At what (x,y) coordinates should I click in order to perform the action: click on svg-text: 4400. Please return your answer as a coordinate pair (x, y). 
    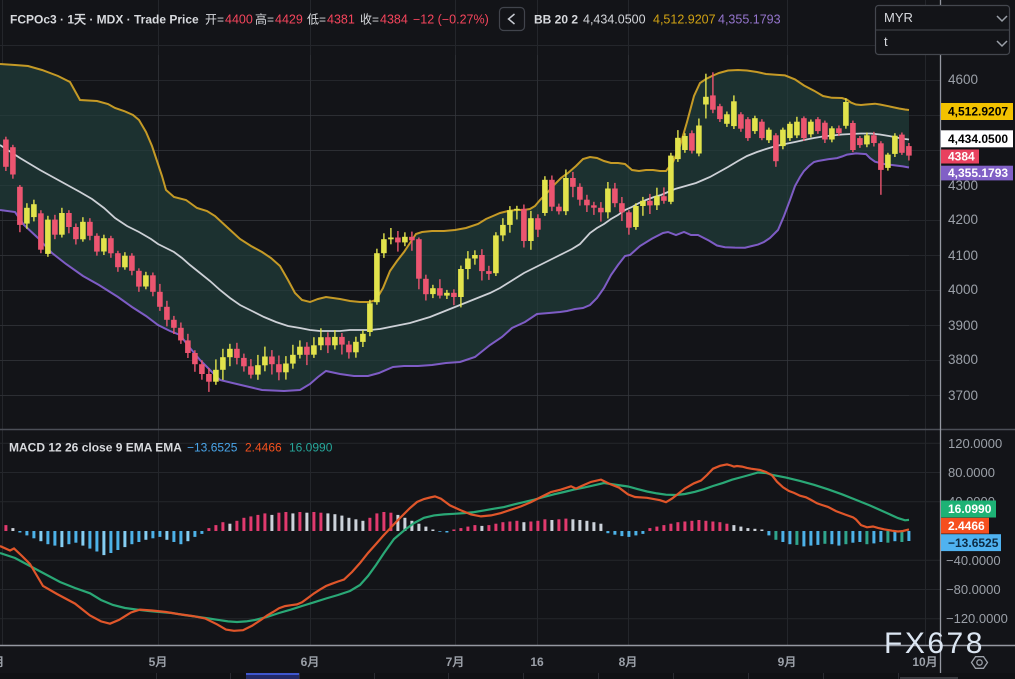
    Looking at the image, I should click on (239, 20).